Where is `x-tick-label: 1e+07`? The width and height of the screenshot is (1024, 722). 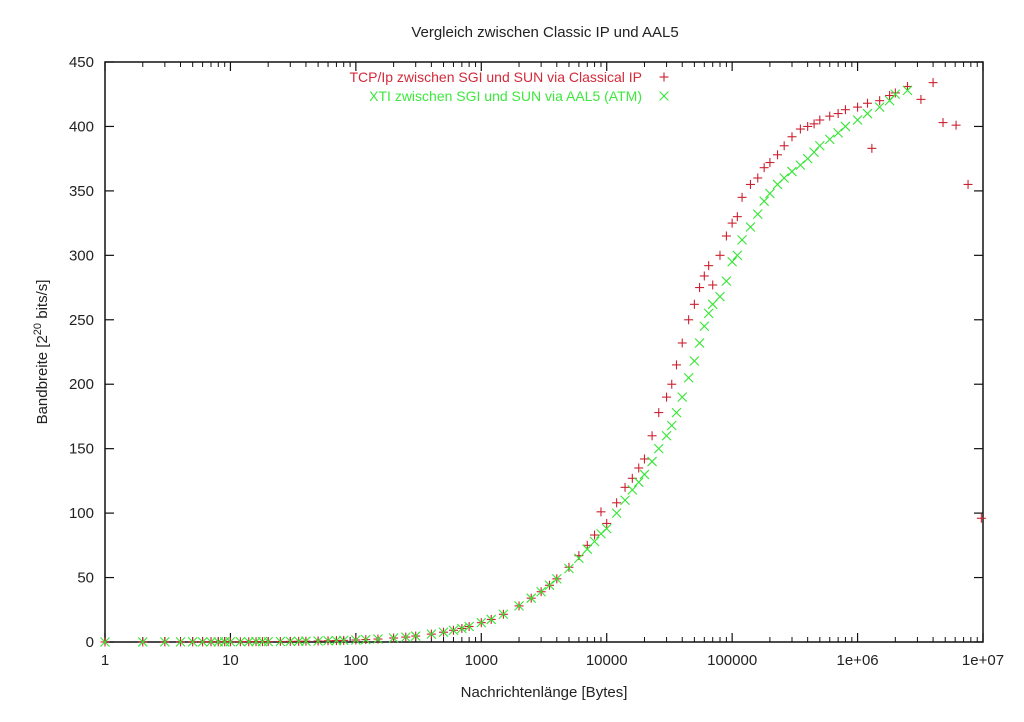 x-tick-label: 1e+07 is located at coordinates (983, 660).